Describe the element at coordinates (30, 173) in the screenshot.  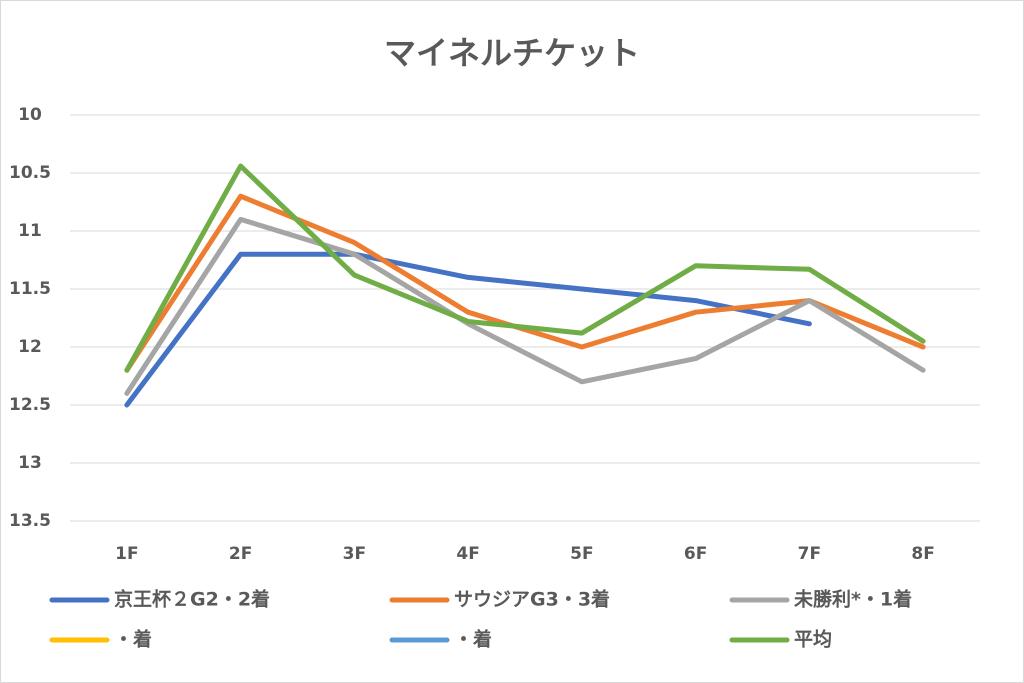
I see `y-tick-label: 10.5` at that location.